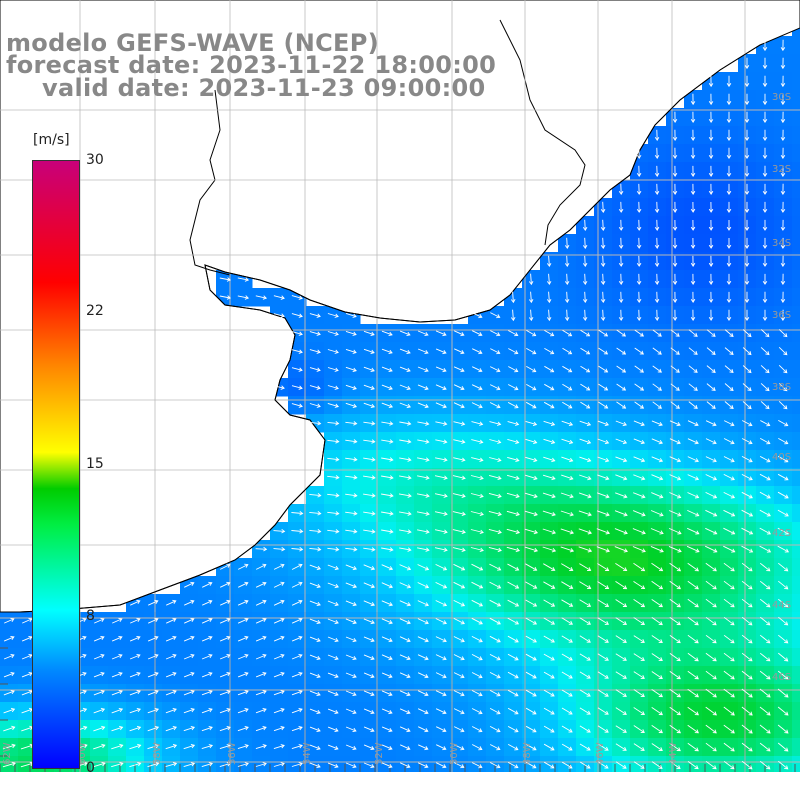 This screenshot has width=800, height=804. I want to click on latitude-label: 38S, so click(781, 387).